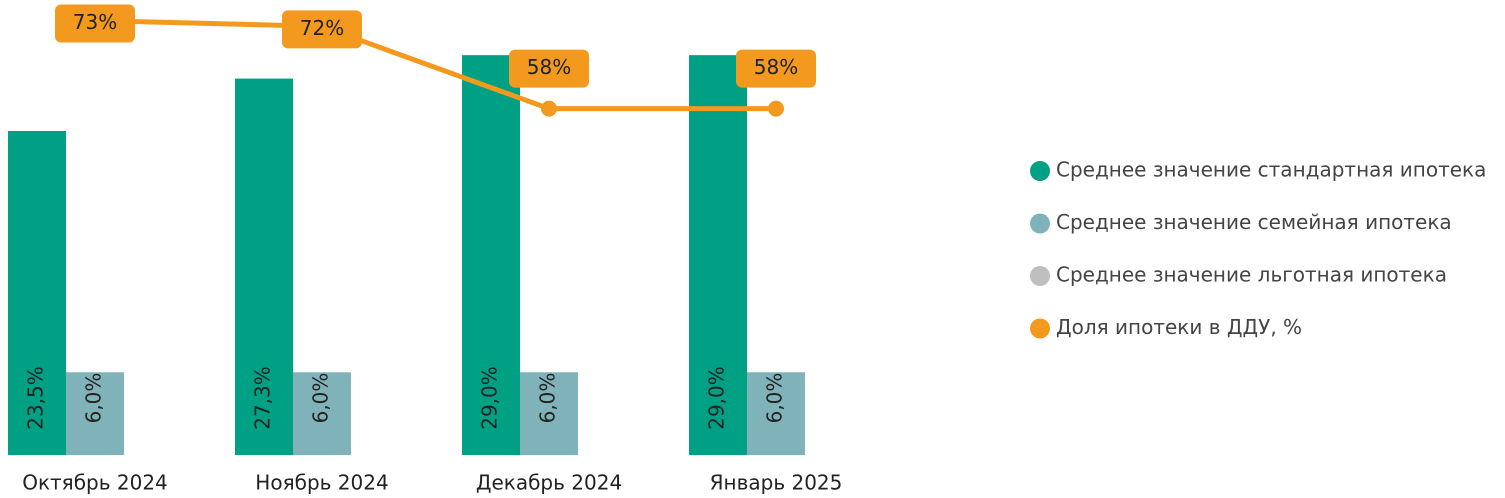 The height and width of the screenshot is (498, 1505). Describe the element at coordinates (1251, 275) in the screenshot. I see `legend-label: Среднее значение льготная ипотека` at that location.